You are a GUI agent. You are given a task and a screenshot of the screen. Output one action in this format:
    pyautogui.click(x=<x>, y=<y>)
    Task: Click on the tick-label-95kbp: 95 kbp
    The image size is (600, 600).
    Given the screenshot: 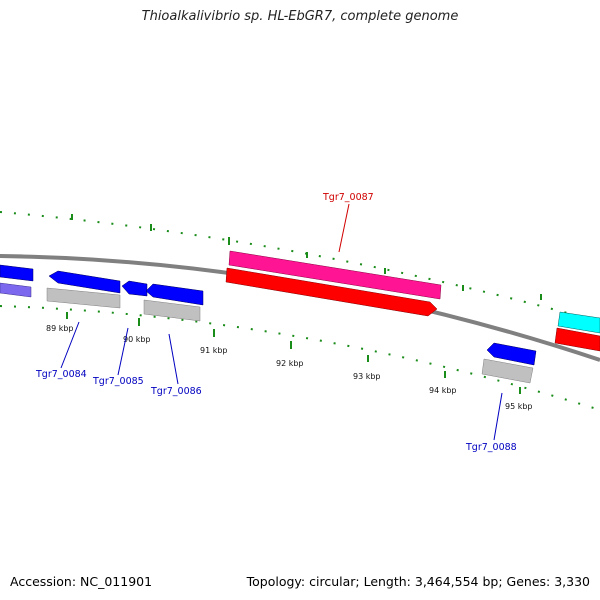 What is the action you would take?
    pyautogui.click(x=519, y=406)
    